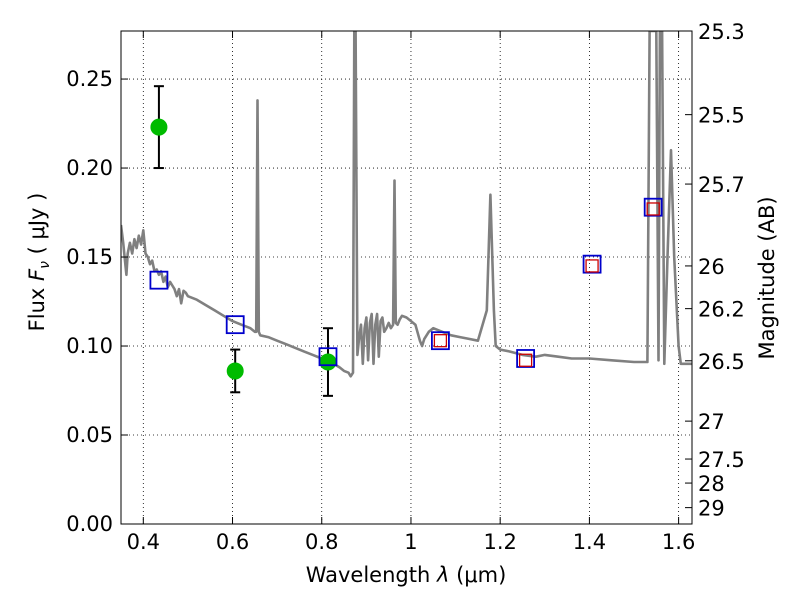 Image resolution: width=800 pixels, height=604 pixels. I want to click on y-axis-label-symbol: F, so click(37, 274).